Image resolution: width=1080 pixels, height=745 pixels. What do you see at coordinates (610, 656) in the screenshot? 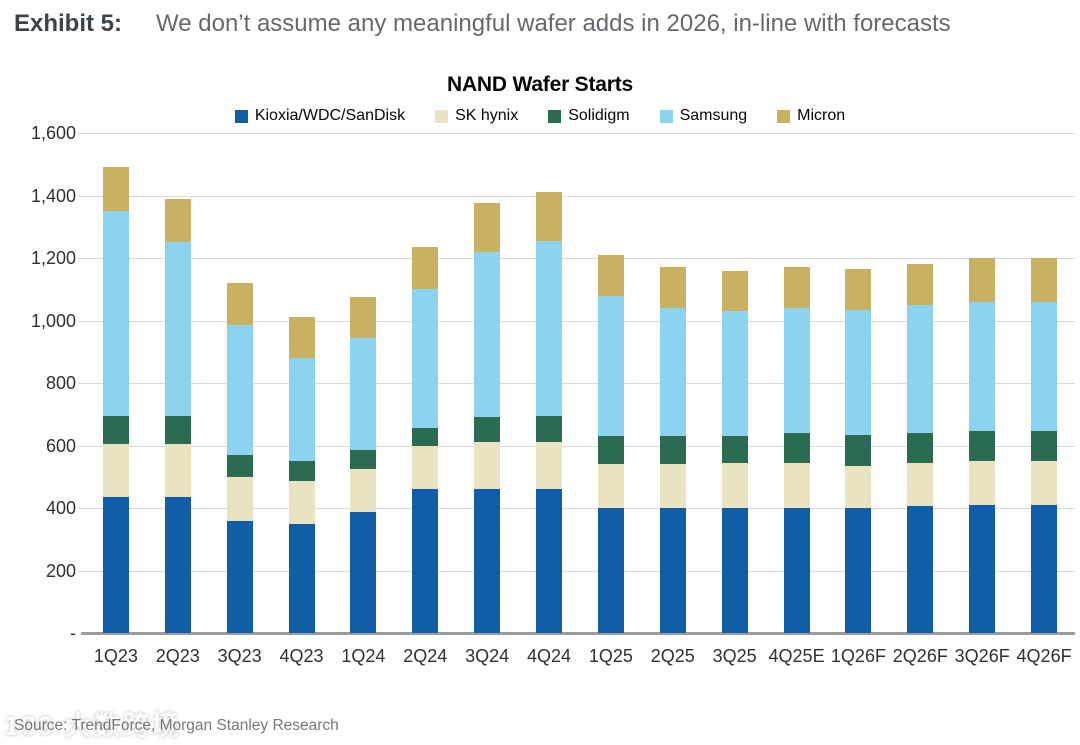
I see `x-axis-tick-label: 1Q25` at bounding box center [610, 656].